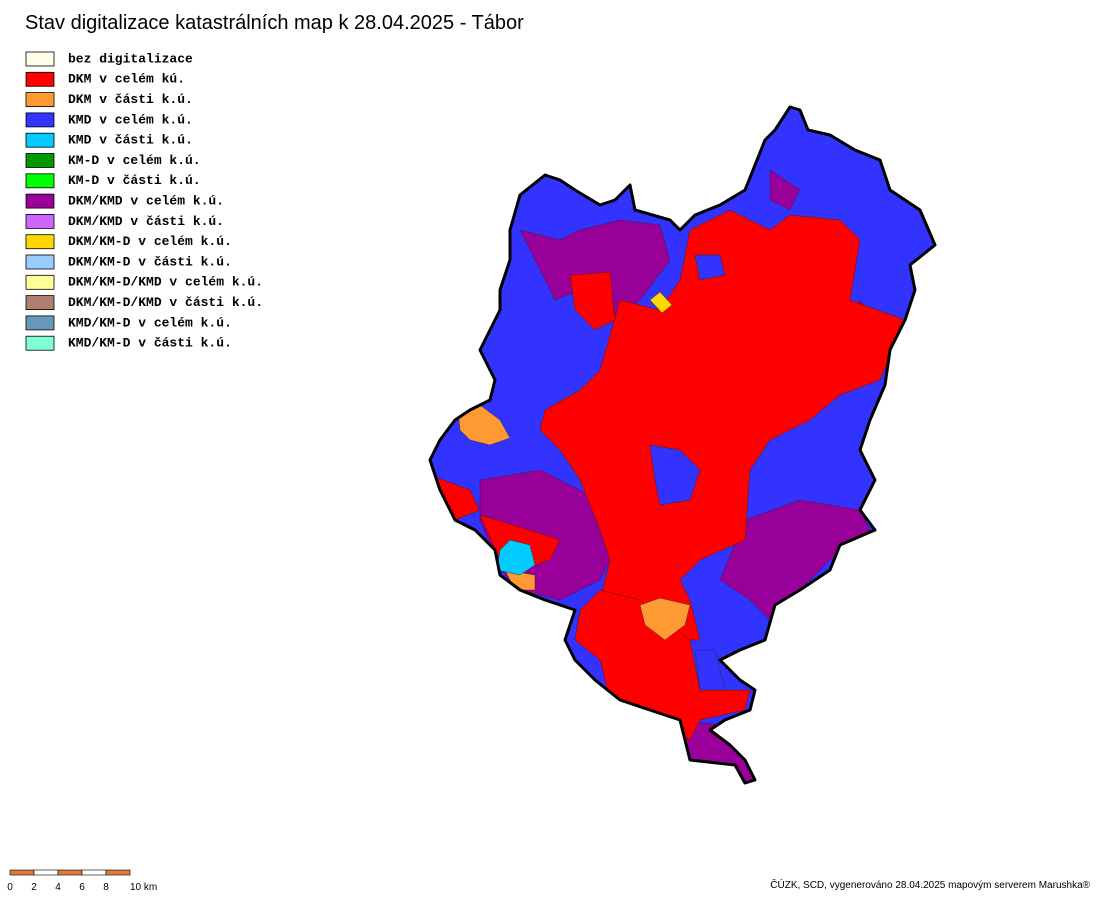 This screenshot has height=900, width=1100. What do you see at coordinates (165, 302) in the screenshot?
I see `legend-label: DKM/KM-D/KMD v části k.ú.` at bounding box center [165, 302].